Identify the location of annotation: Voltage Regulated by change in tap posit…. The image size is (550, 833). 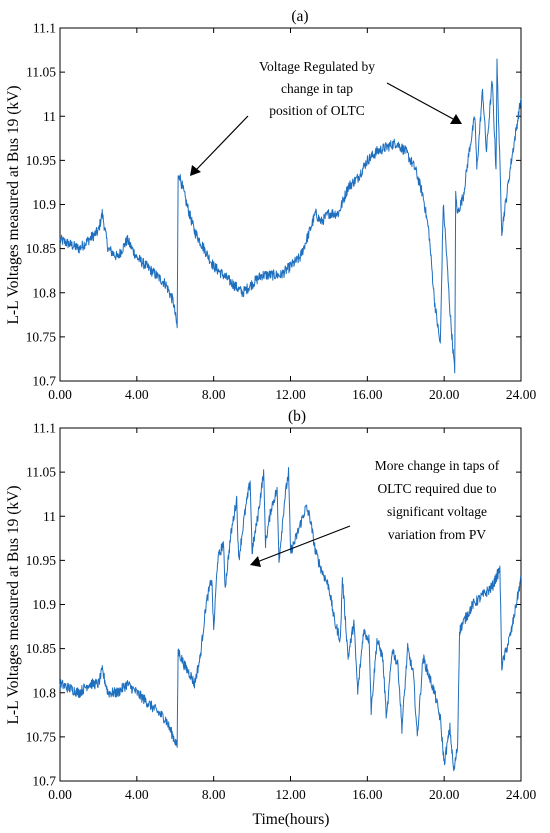
(326, 117).